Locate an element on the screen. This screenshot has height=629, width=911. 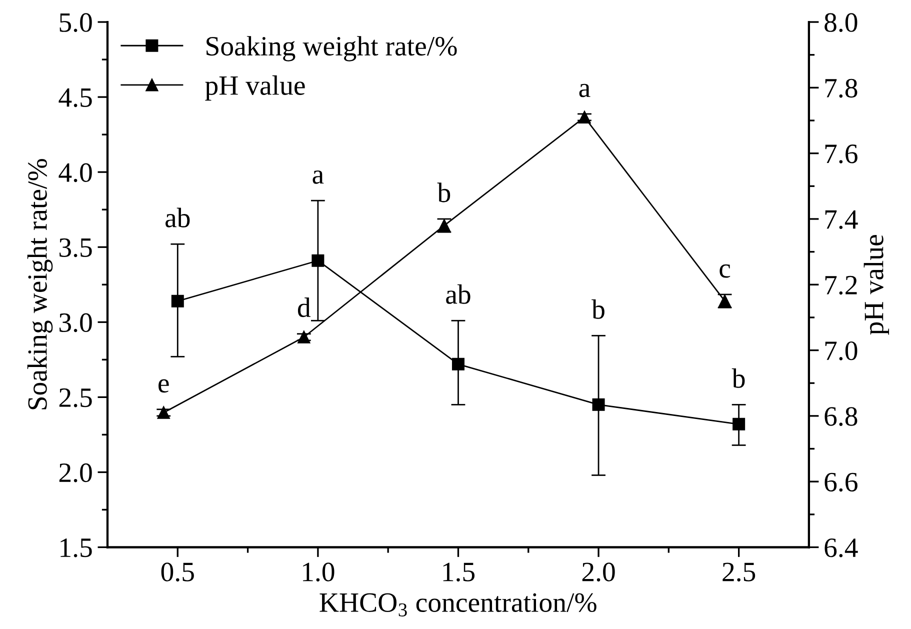
y-axis-title: Soaking weight rate/% is located at coordinates (40, 284).